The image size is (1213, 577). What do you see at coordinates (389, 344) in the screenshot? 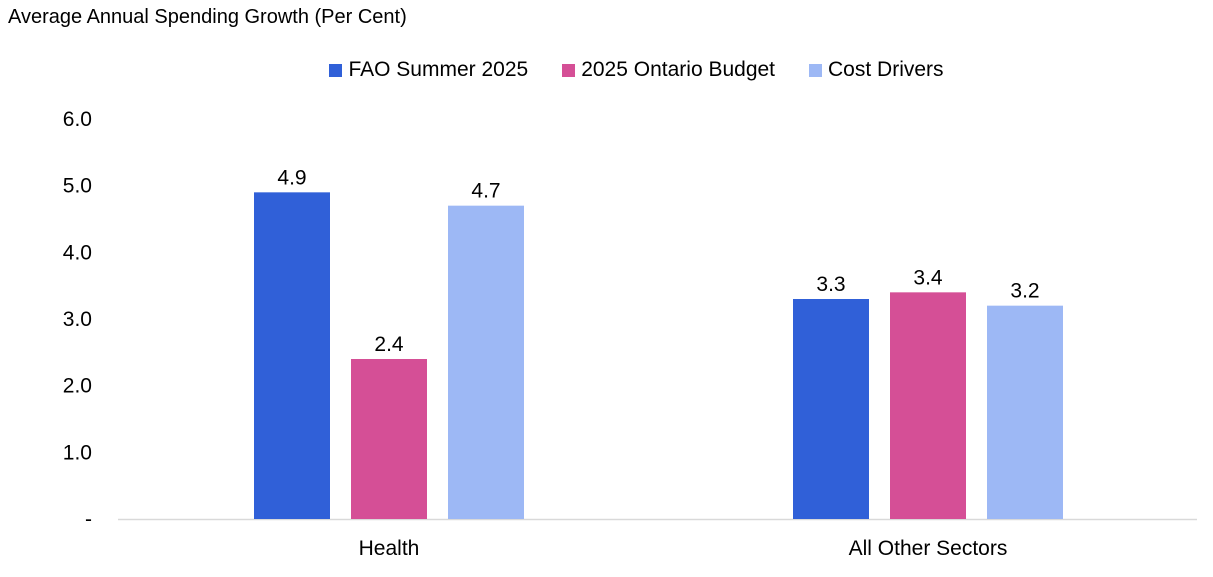
I see `data-label: 2.4` at bounding box center [389, 344].